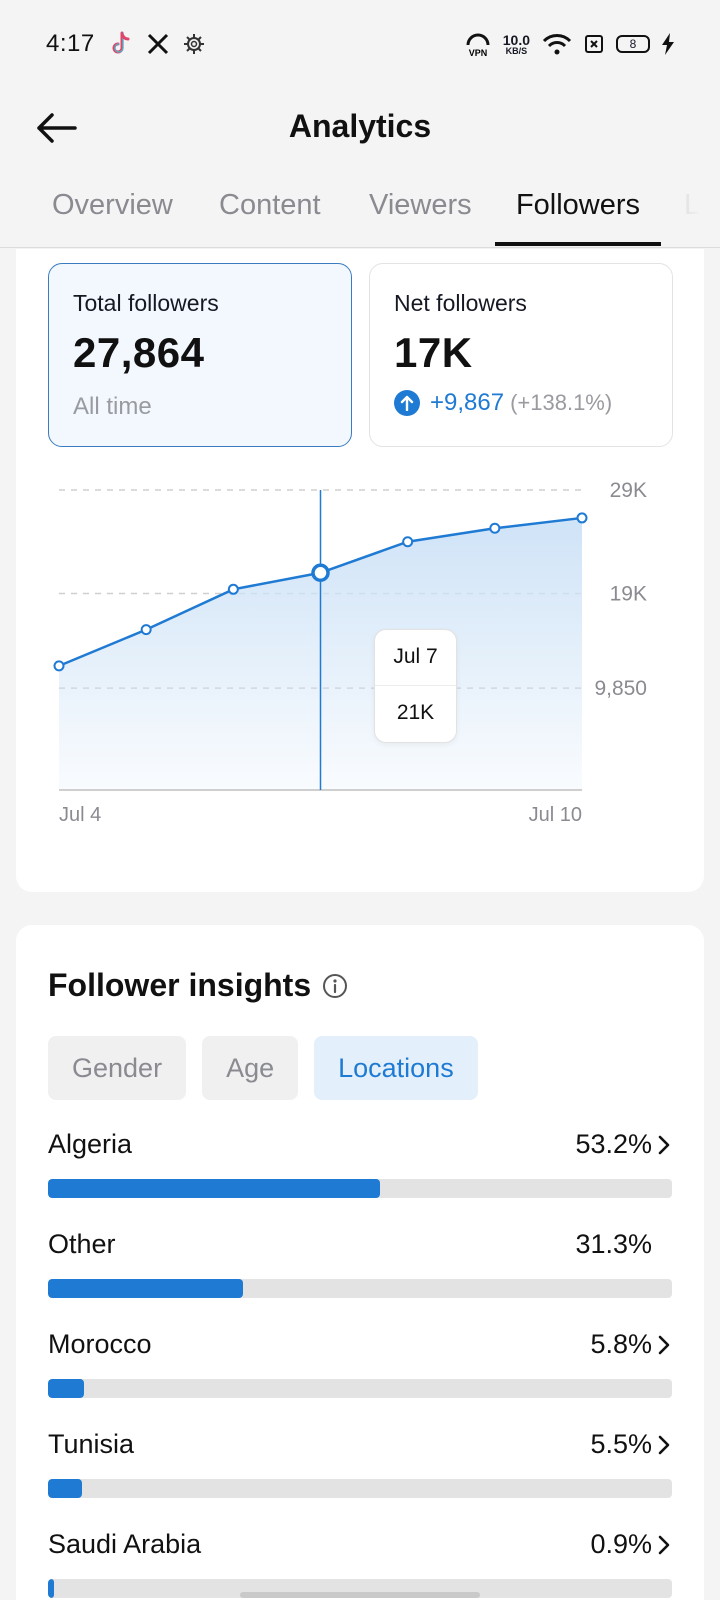  I want to click on chip-gender: Gender, so click(117, 1068).